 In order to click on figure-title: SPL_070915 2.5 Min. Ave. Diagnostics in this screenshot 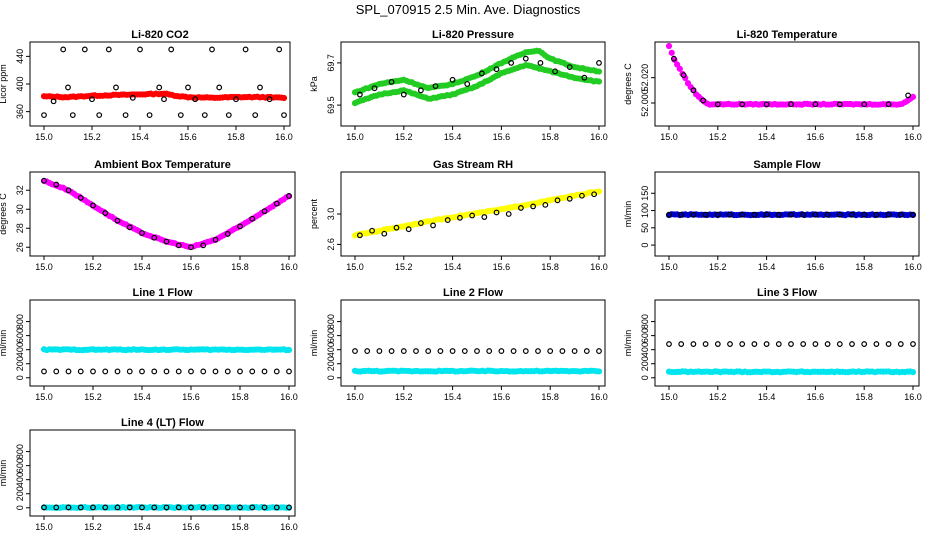, I will do `click(468, 9)`.